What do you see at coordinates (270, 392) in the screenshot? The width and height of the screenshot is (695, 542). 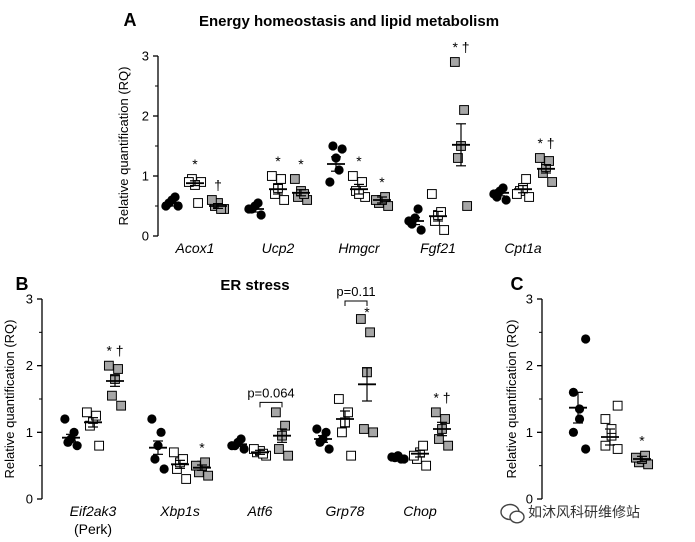 I see `p-value-label: p=0.064` at bounding box center [270, 392].